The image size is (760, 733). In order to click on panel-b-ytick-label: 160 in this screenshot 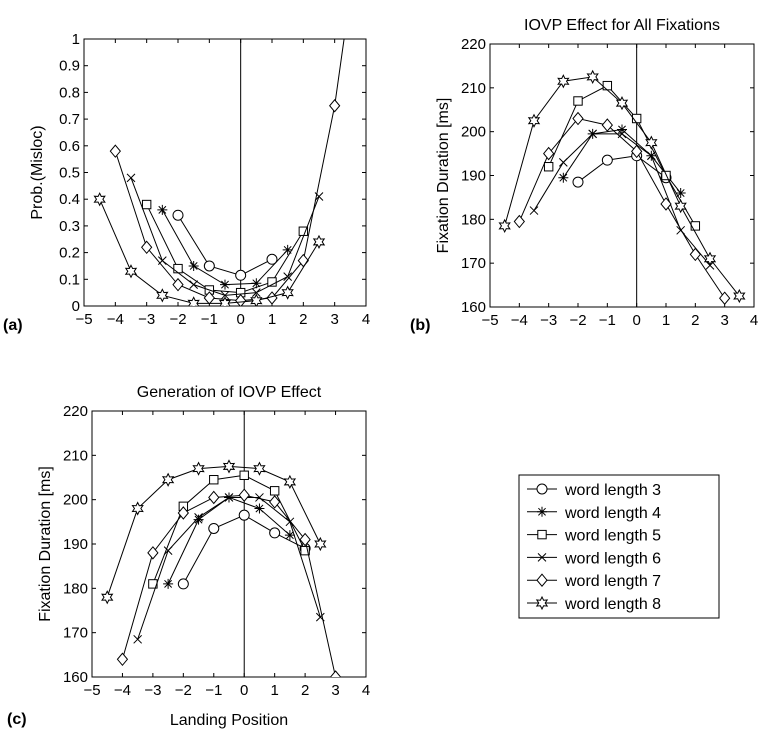, I will do `click(473, 307)`.